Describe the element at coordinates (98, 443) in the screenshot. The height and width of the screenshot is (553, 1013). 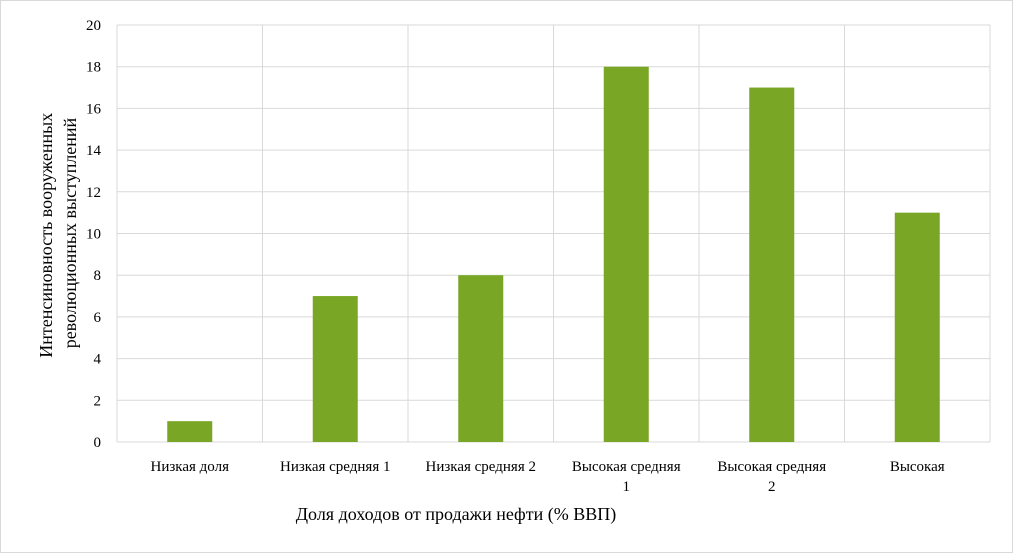
I see `y-tick-label: 0` at that location.